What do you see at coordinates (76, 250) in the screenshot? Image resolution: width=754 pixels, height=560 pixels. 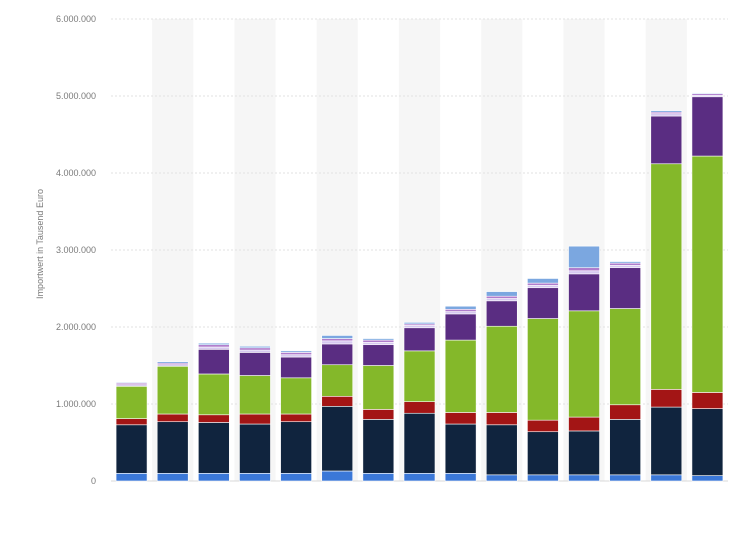 I see `y-tick-label: 3.000.000` at bounding box center [76, 250].